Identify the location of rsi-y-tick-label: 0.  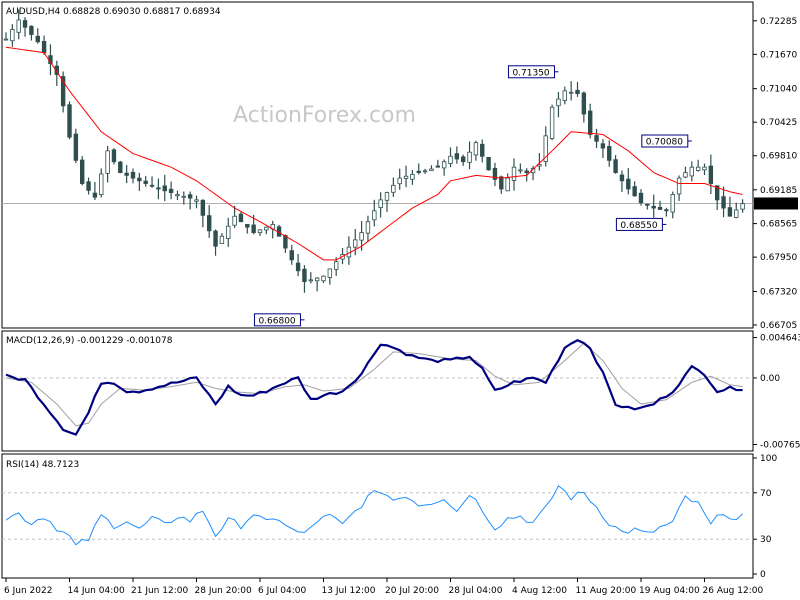
(763, 575).